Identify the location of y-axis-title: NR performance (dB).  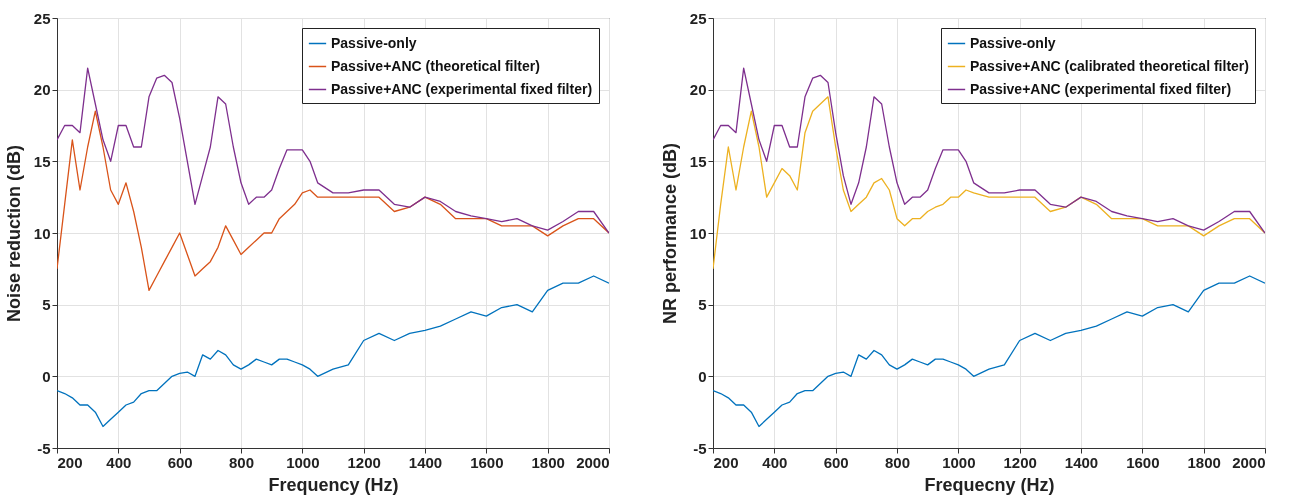
(669, 233).